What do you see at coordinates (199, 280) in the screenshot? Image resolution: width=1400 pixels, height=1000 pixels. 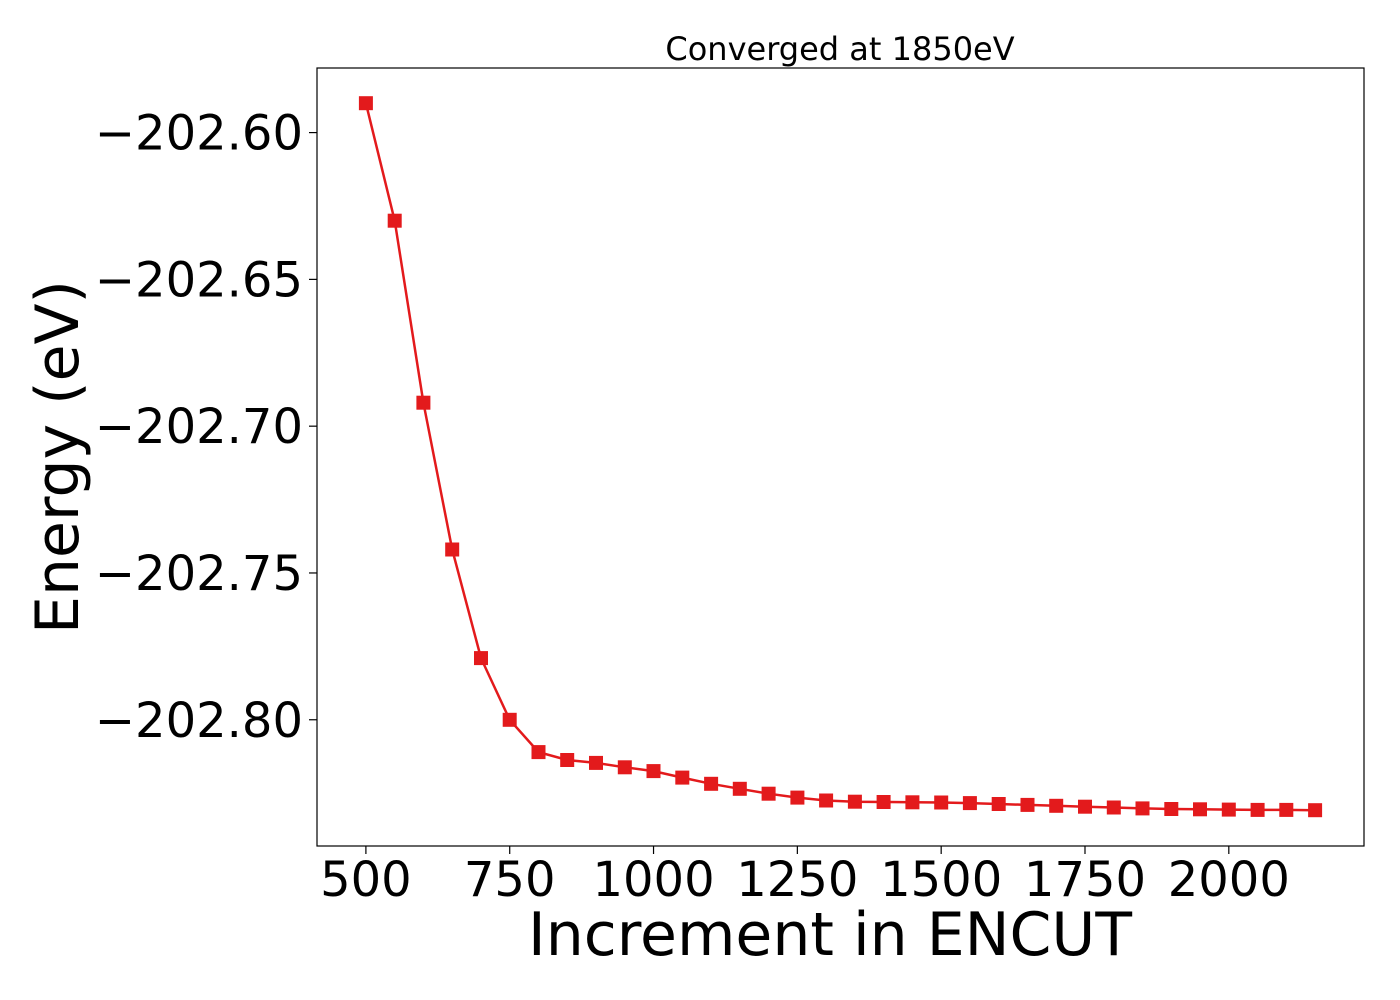 I see `y-tick-label: −202.65` at bounding box center [199, 280].